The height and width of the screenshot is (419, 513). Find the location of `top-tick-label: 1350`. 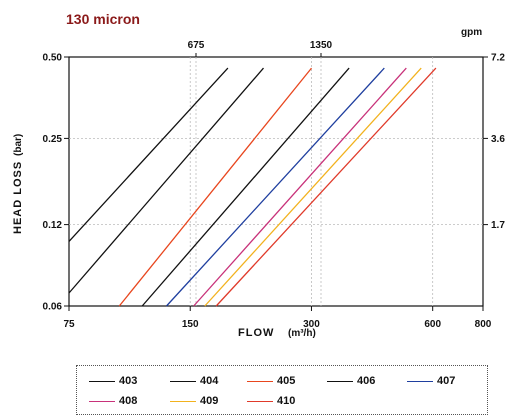

top-tick-label: 1350 is located at coordinates (321, 45).